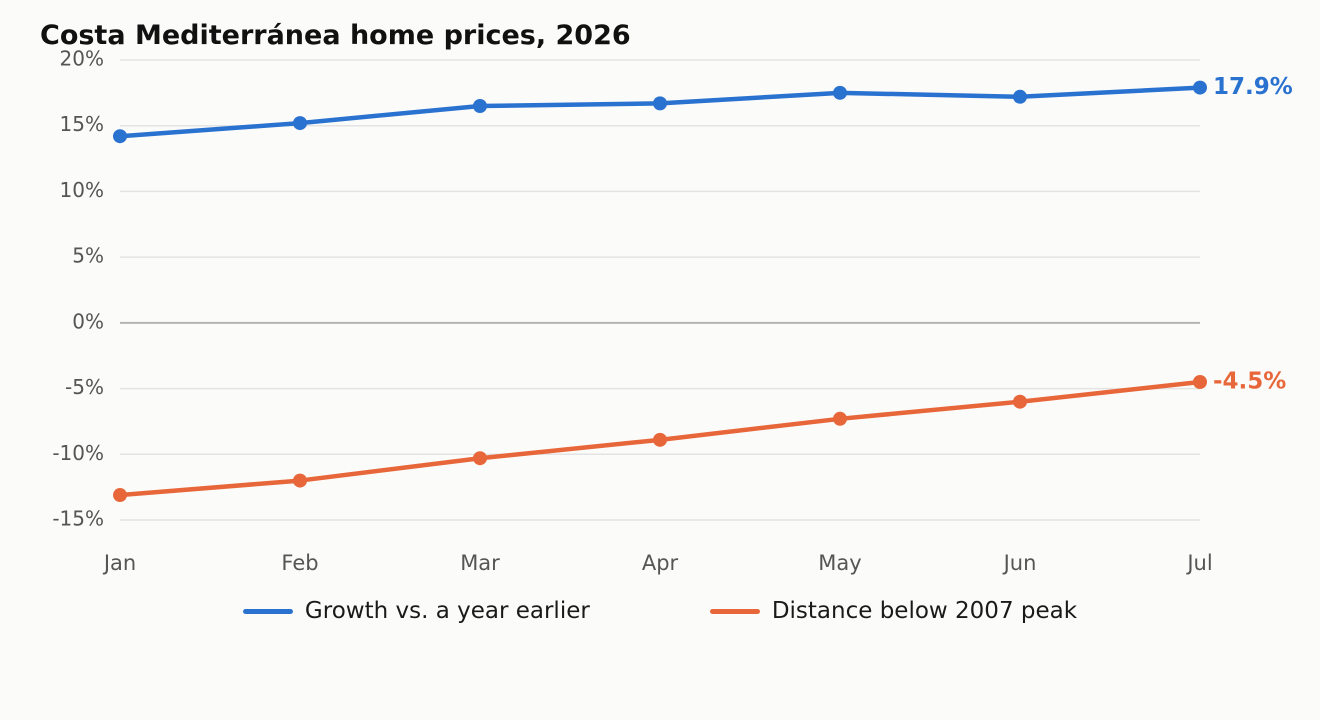 Image resolution: width=1320 pixels, height=720 pixels. Describe the element at coordinates (82, 124) in the screenshot. I see `y-tick-label: 15%` at that location.